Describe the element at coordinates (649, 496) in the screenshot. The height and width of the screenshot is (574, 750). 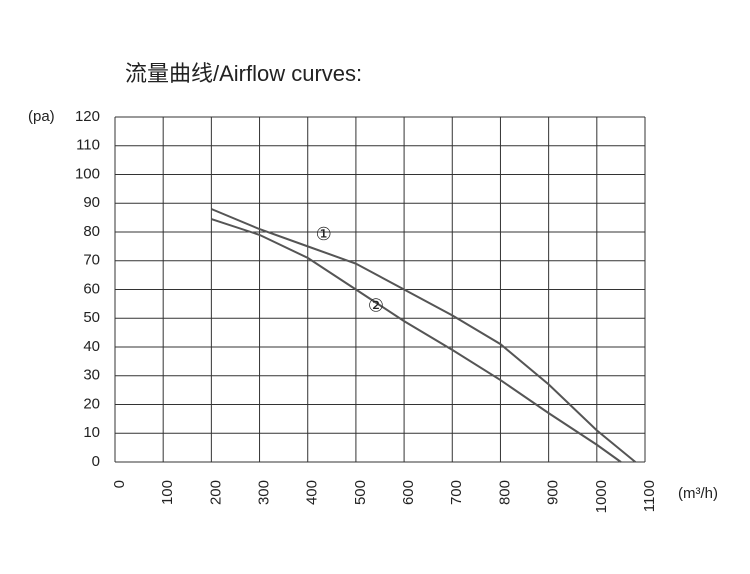
I see `x-tick-label: 1100` at that location.